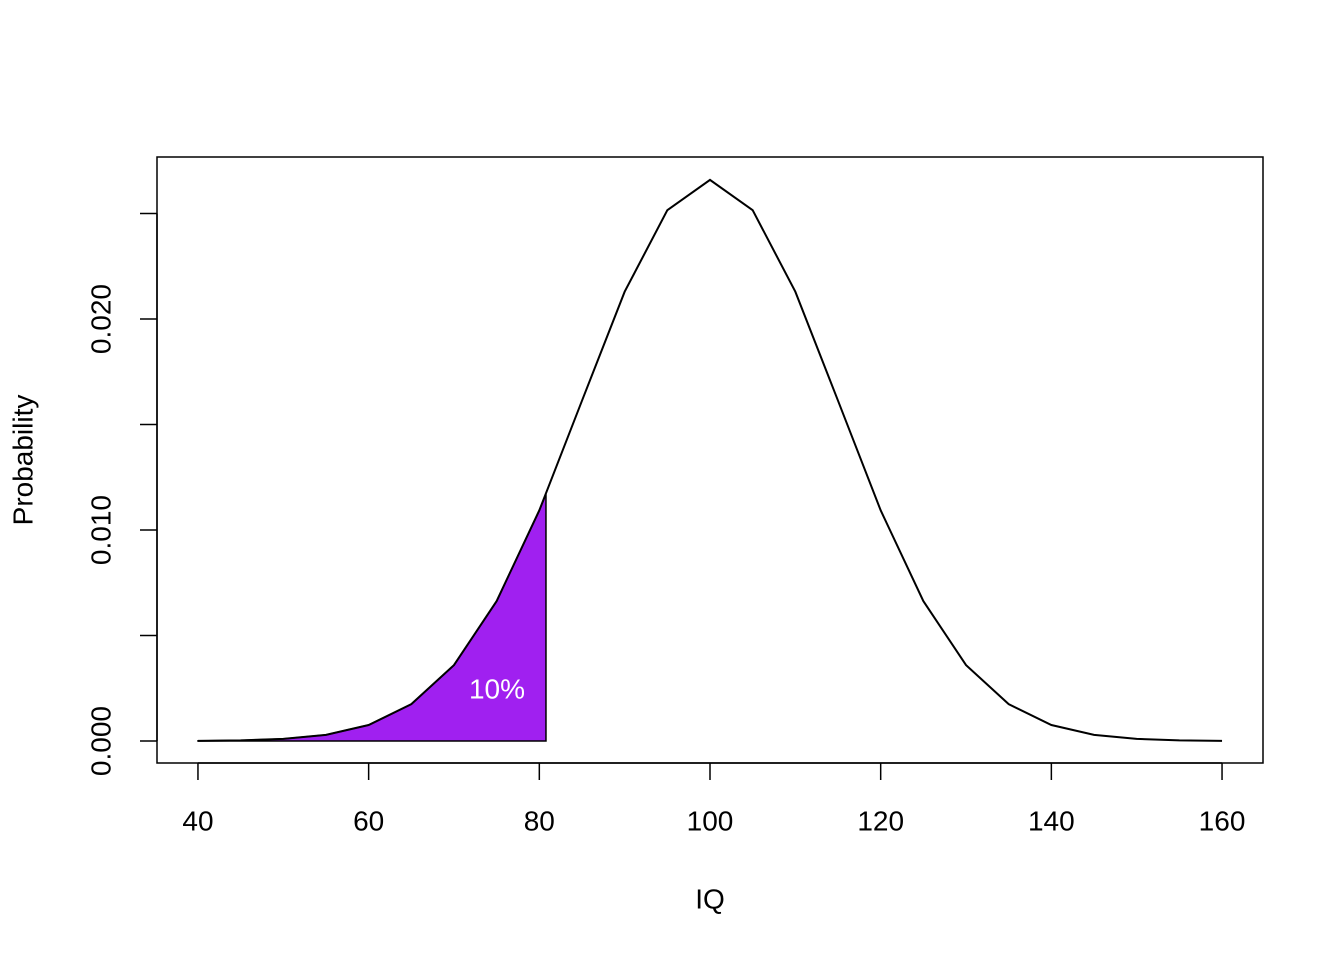  Describe the element at coordinates (880, 820) in the screenshot. I see `x-tick-label: 120` at that location.